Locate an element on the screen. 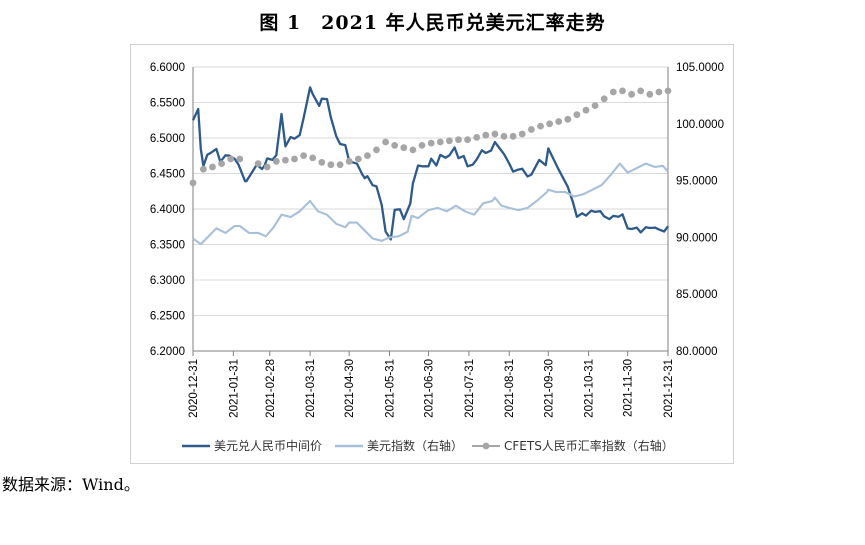 Image resolution: width=865 pixels, height=545 pixels. left-tick-label: 6.5500 is located at coordinates (167, 104).